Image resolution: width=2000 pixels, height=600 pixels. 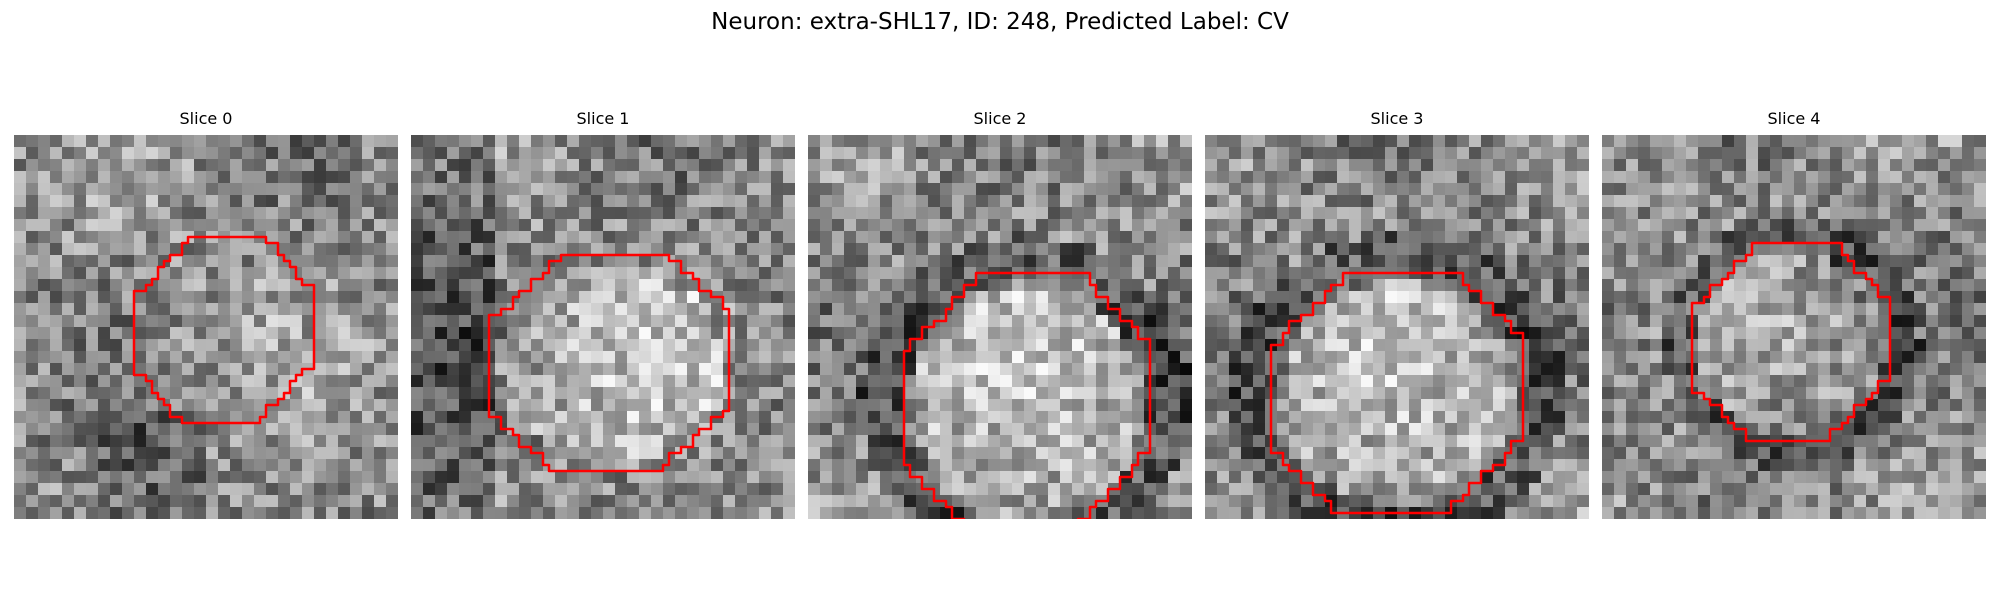 I want to click on slice-title-2: Slice 2, so click(x=1000, y=118).